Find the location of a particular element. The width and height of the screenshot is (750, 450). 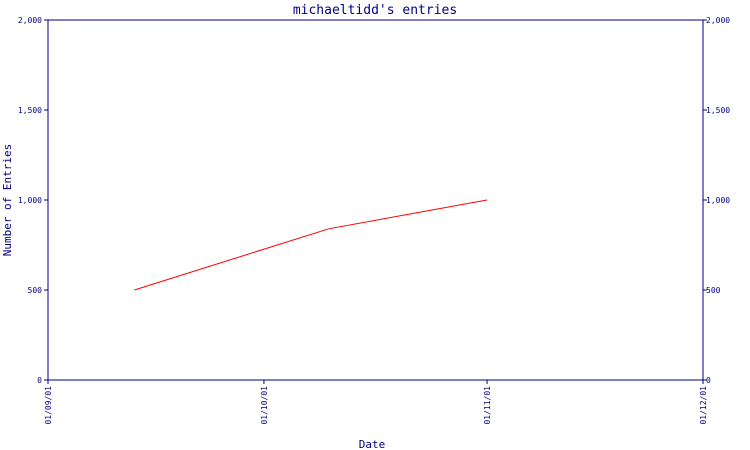

y-tick-label-right: 2,000 is located at coordinates (718, 20).